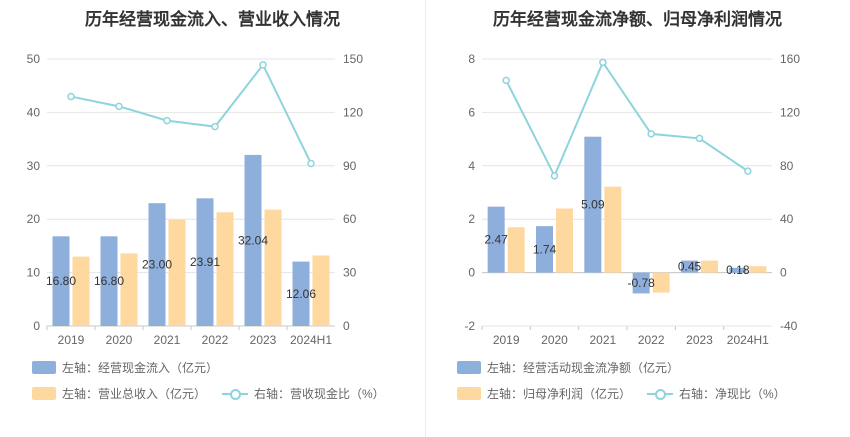  I want to click on y-right-tick-label: 80, so click(787, 166).